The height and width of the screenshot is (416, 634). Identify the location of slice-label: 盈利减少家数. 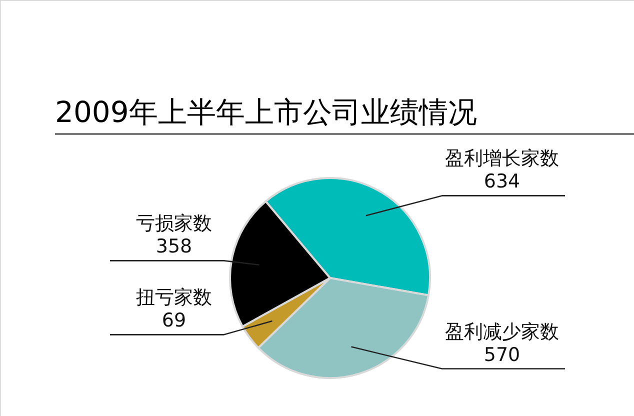
(502, 331).